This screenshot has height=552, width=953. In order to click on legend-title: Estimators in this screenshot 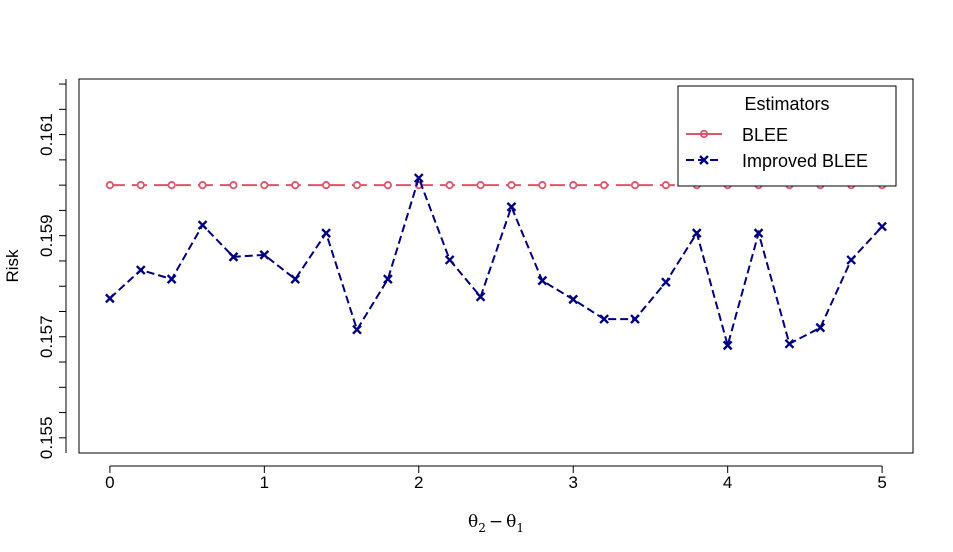, I will do `click(786, 104)`.